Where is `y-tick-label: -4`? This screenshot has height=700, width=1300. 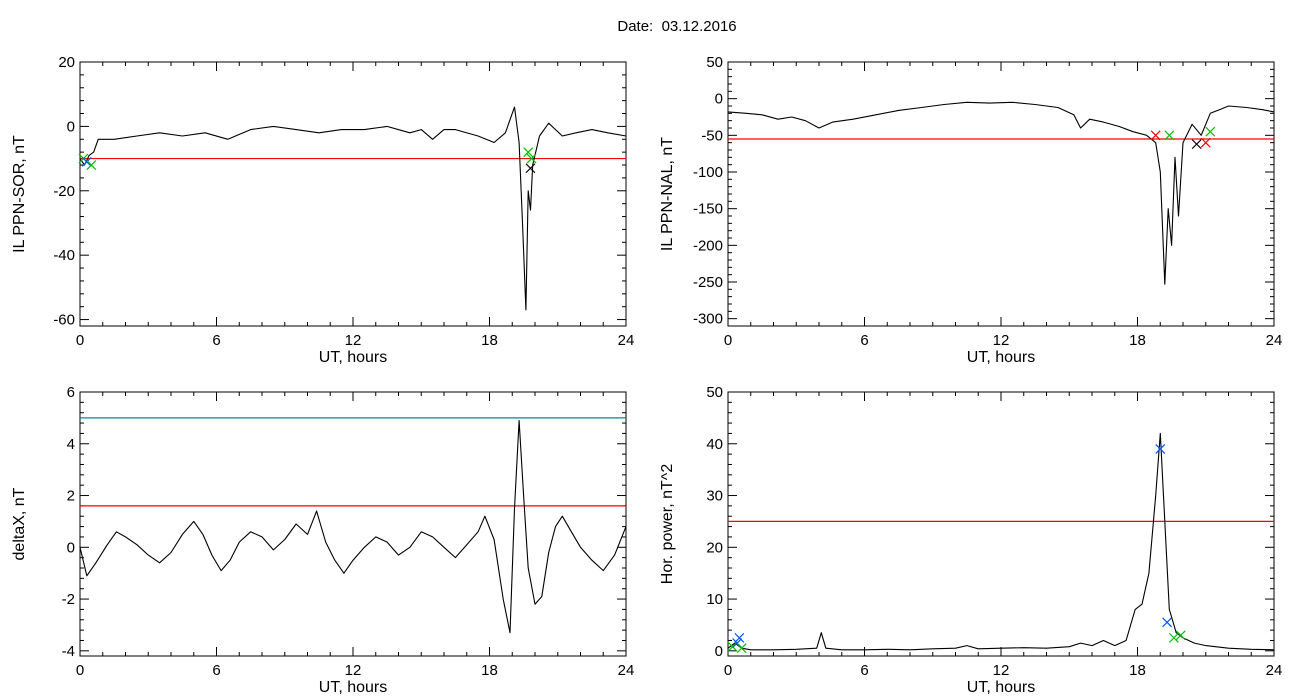 y-tick-label: -4 is located at coordinates (68, 651).